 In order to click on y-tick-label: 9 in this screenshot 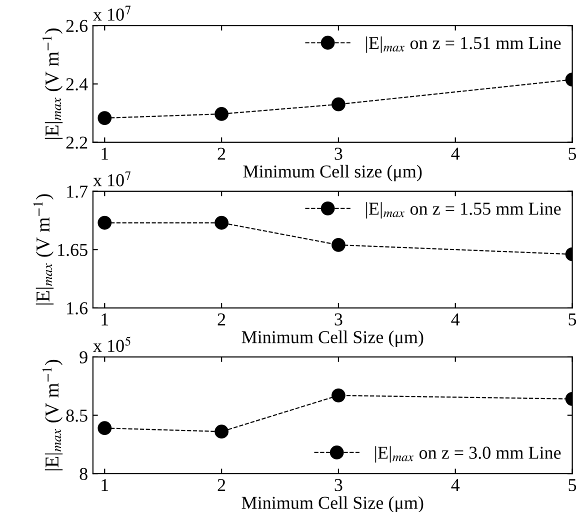, I will do `click(84, 357)`.